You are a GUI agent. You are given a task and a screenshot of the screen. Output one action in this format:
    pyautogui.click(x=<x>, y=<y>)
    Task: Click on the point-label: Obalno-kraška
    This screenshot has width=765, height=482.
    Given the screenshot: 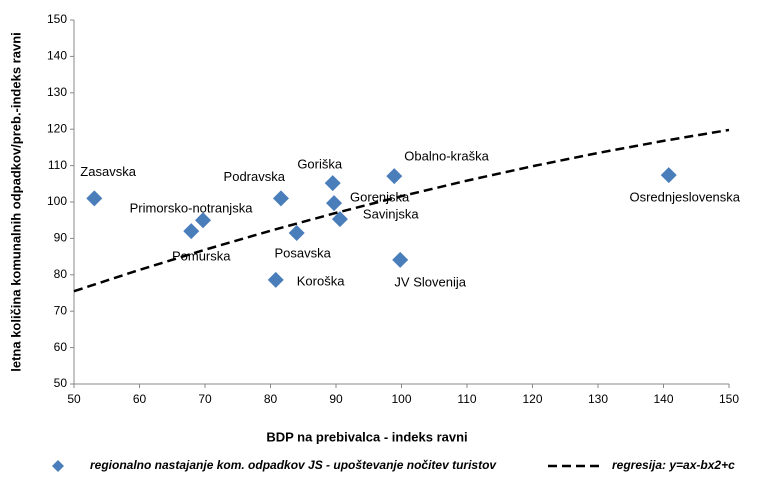 What is the action you would take?
    pyautogui.click(x=446, y=156)
    